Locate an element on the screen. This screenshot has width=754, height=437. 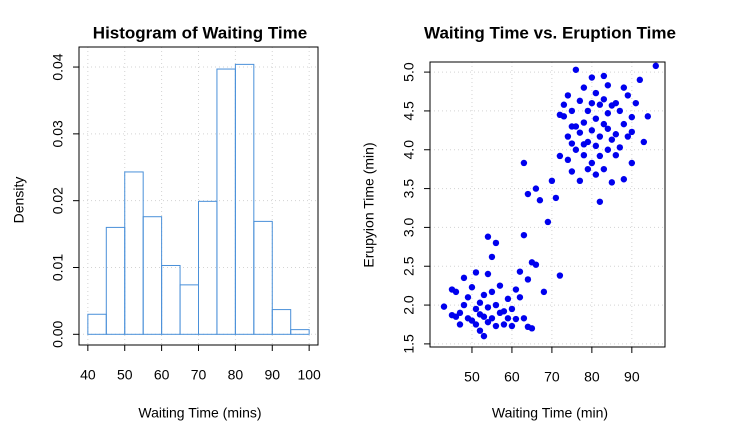
y-tick-label: 4.5 is located at coordinates (409, 111).